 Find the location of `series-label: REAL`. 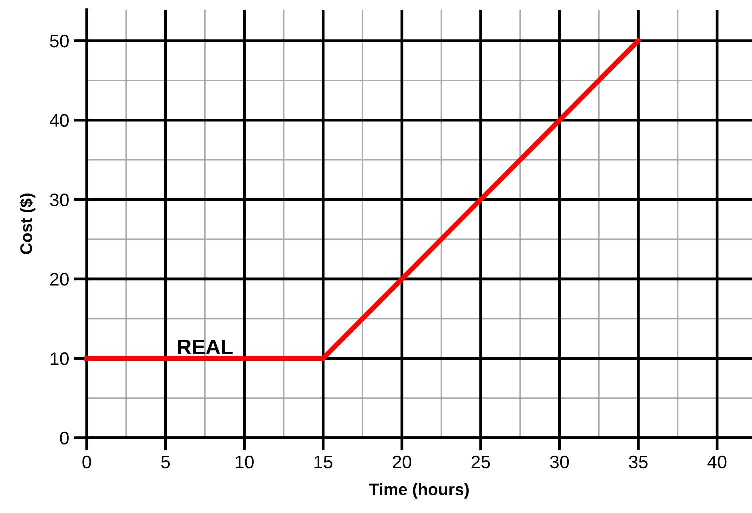

series-label: REAL is located at coordinates (205, 347).